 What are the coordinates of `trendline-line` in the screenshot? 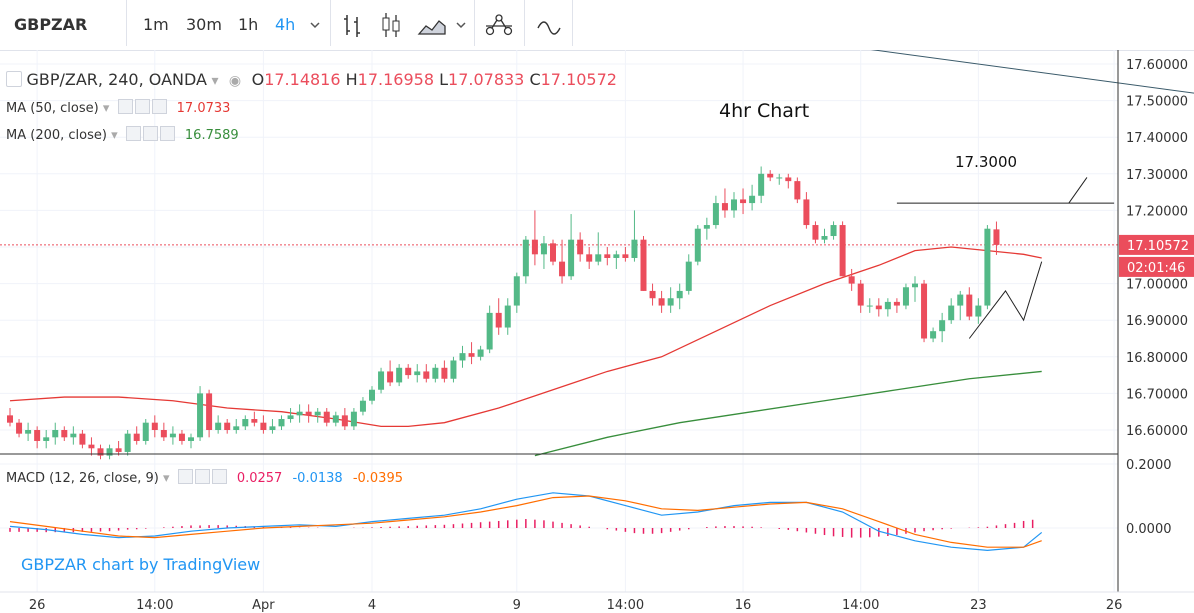 It's located at (1032, 72).